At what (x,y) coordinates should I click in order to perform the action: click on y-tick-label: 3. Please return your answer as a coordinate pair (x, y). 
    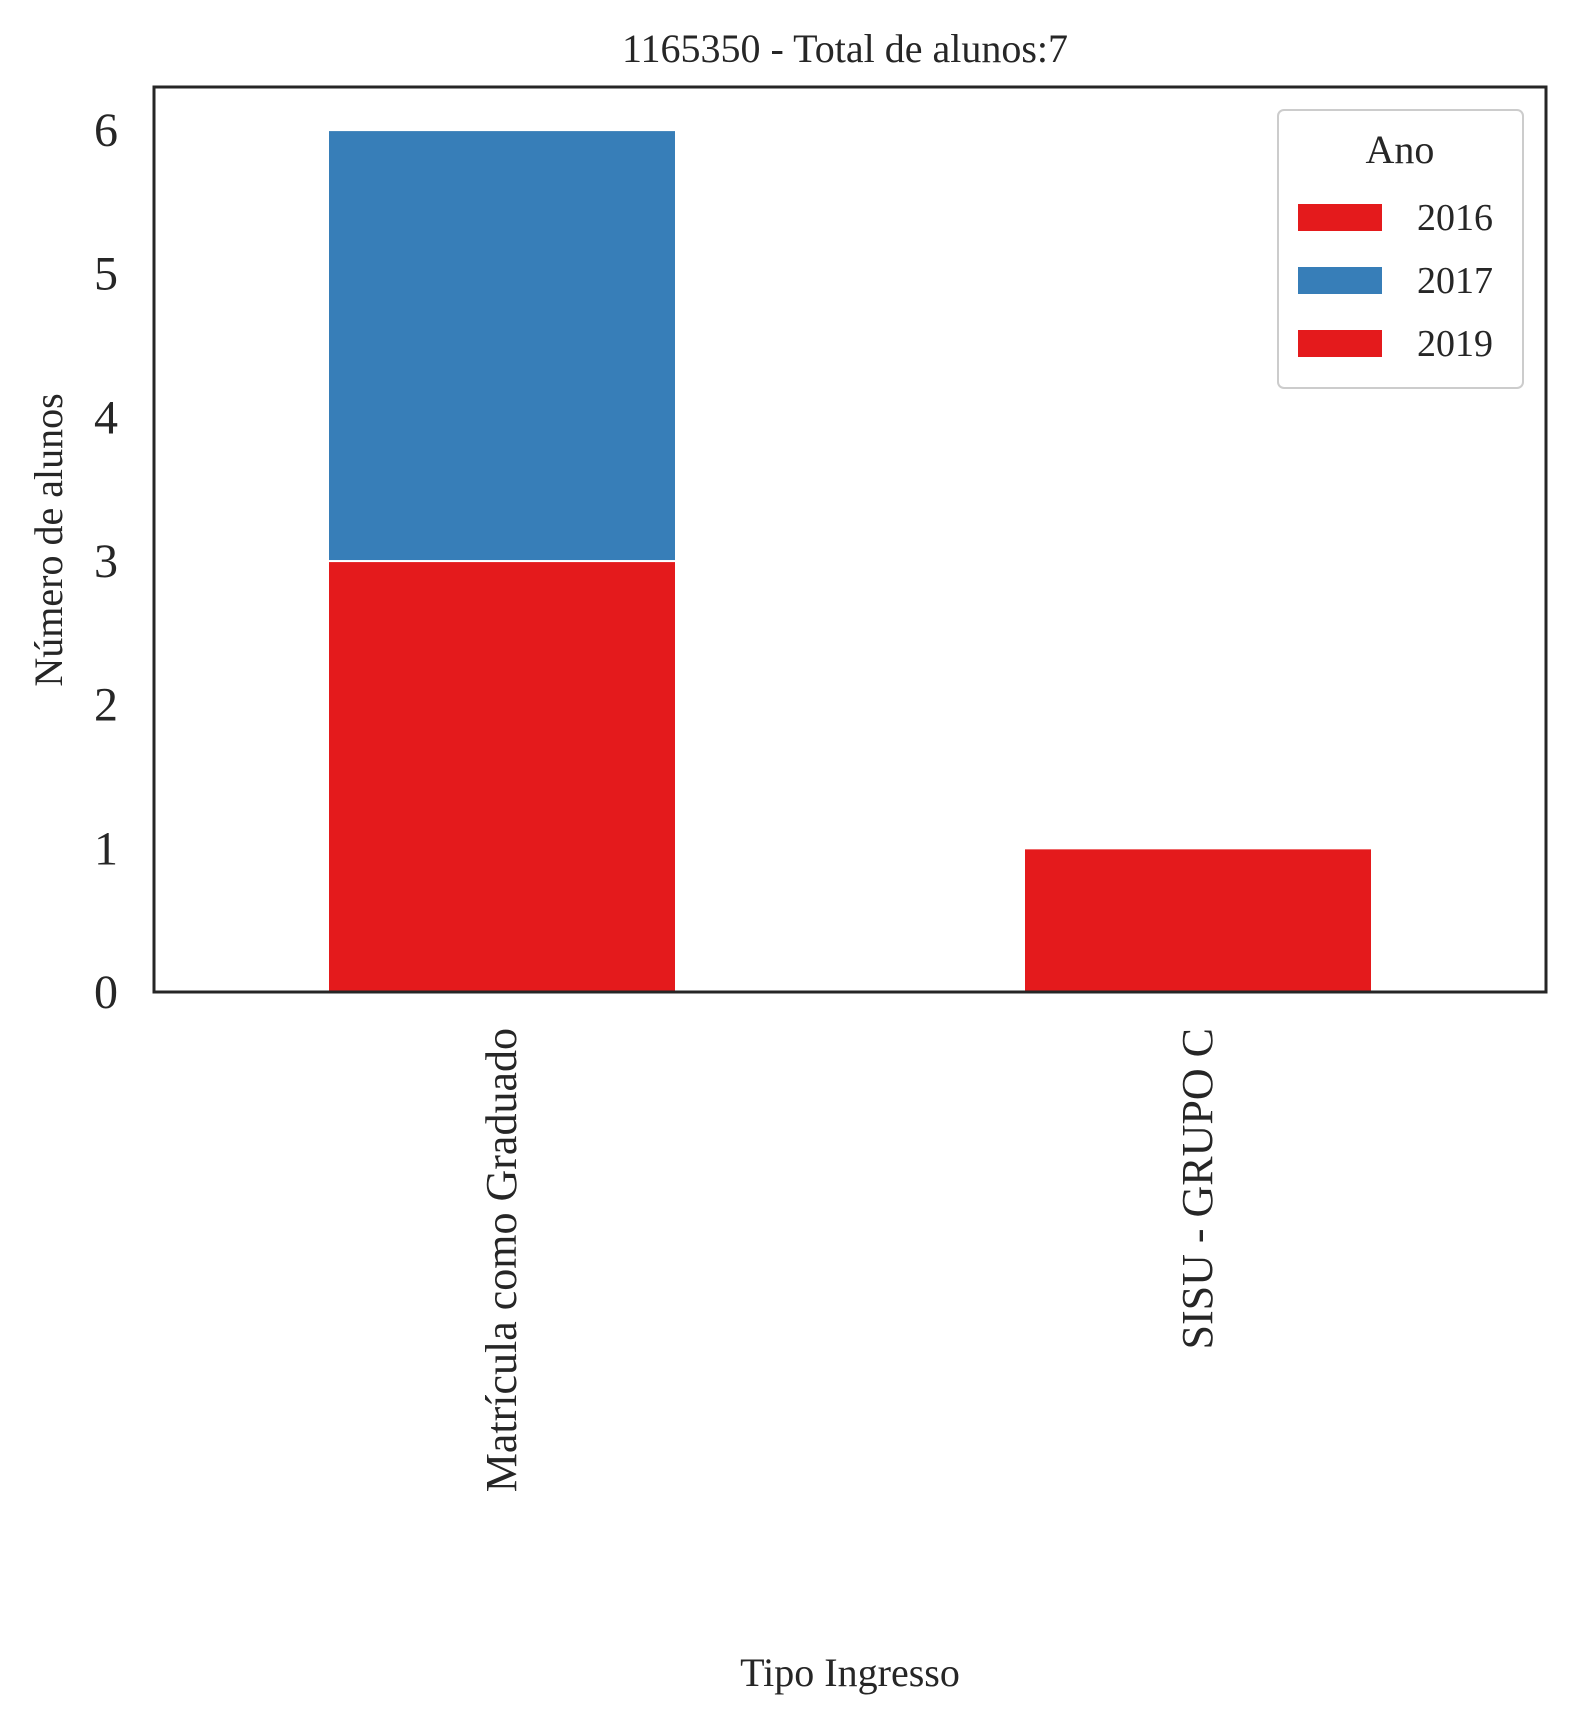
    Looking at the image, I should click on (106, 561).